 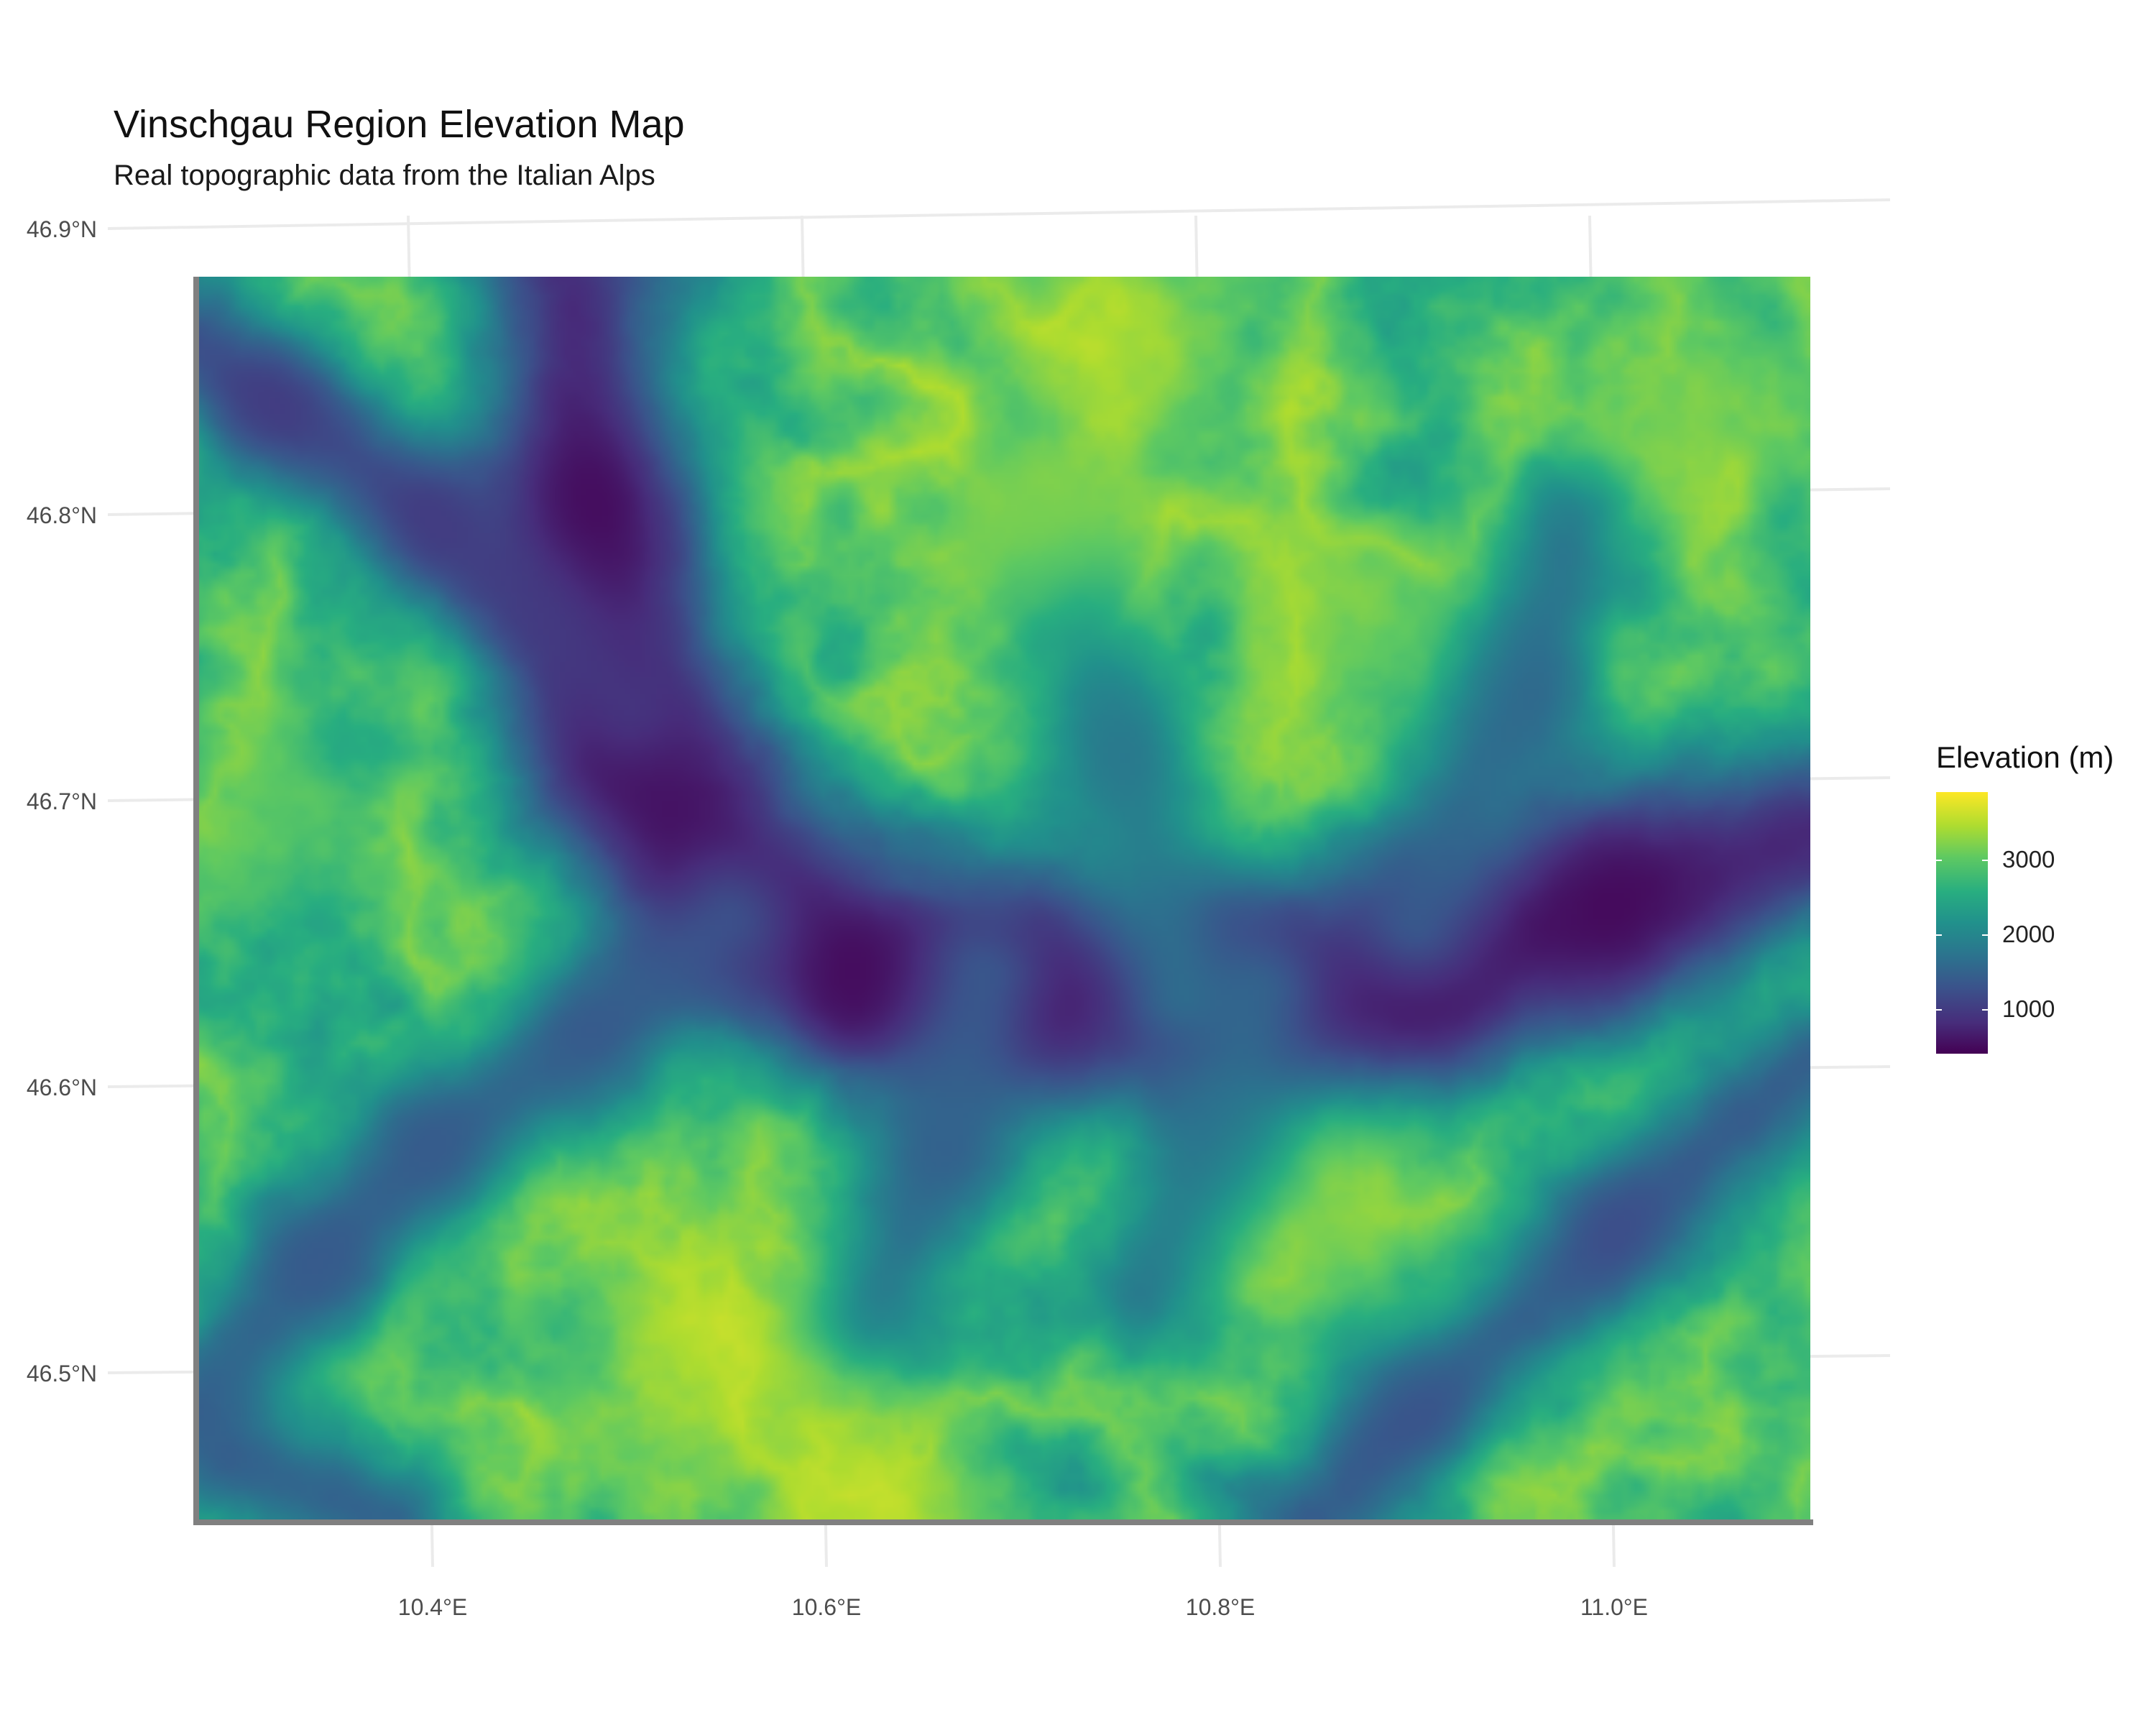 I want to click on graticule-line, so click(x=999, y=214).